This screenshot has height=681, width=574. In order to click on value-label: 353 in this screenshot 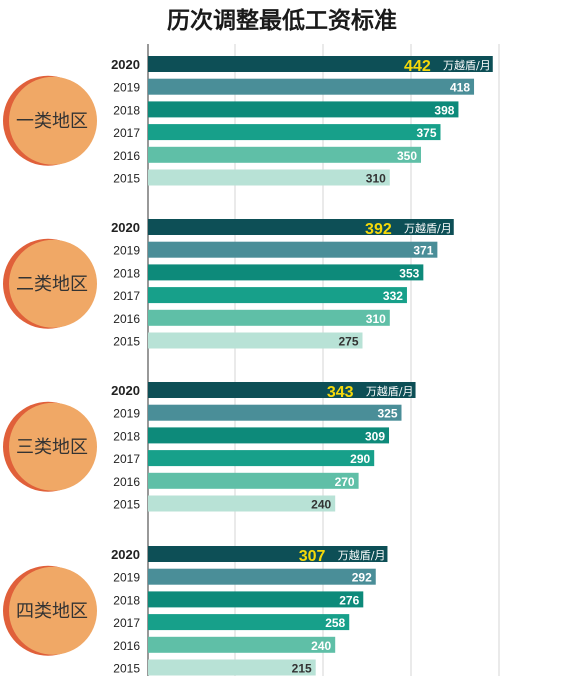, I will do `click(409, 273)`.